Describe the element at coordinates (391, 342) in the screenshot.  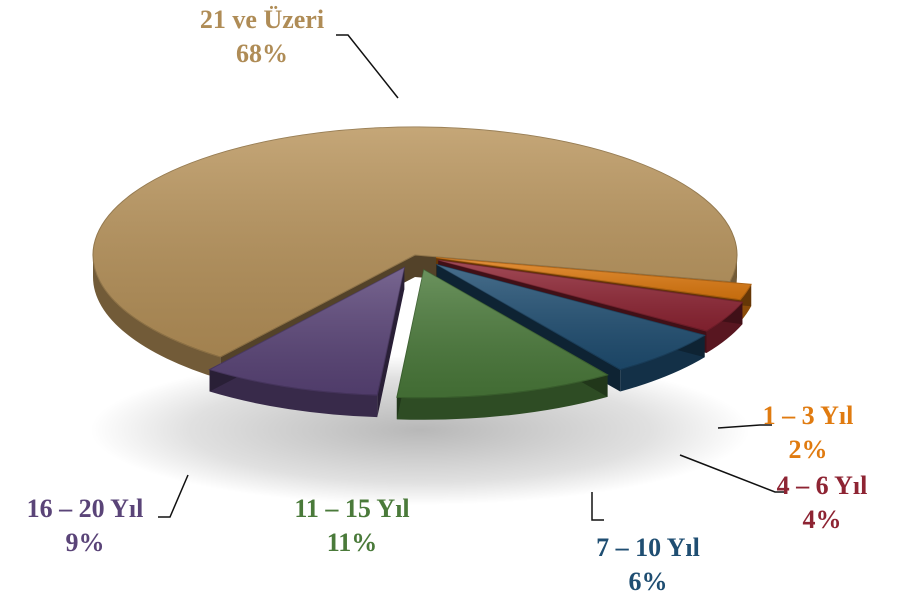
I see `pie-slice-wall-16-20-yıl-0` at that location.